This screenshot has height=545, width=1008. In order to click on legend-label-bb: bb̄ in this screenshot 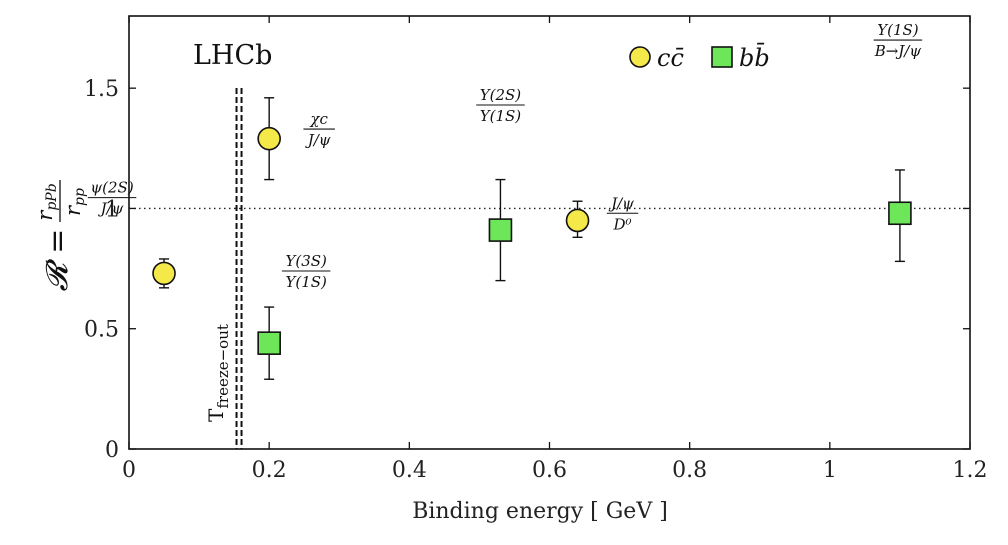, I will do `click(754, 57)`.